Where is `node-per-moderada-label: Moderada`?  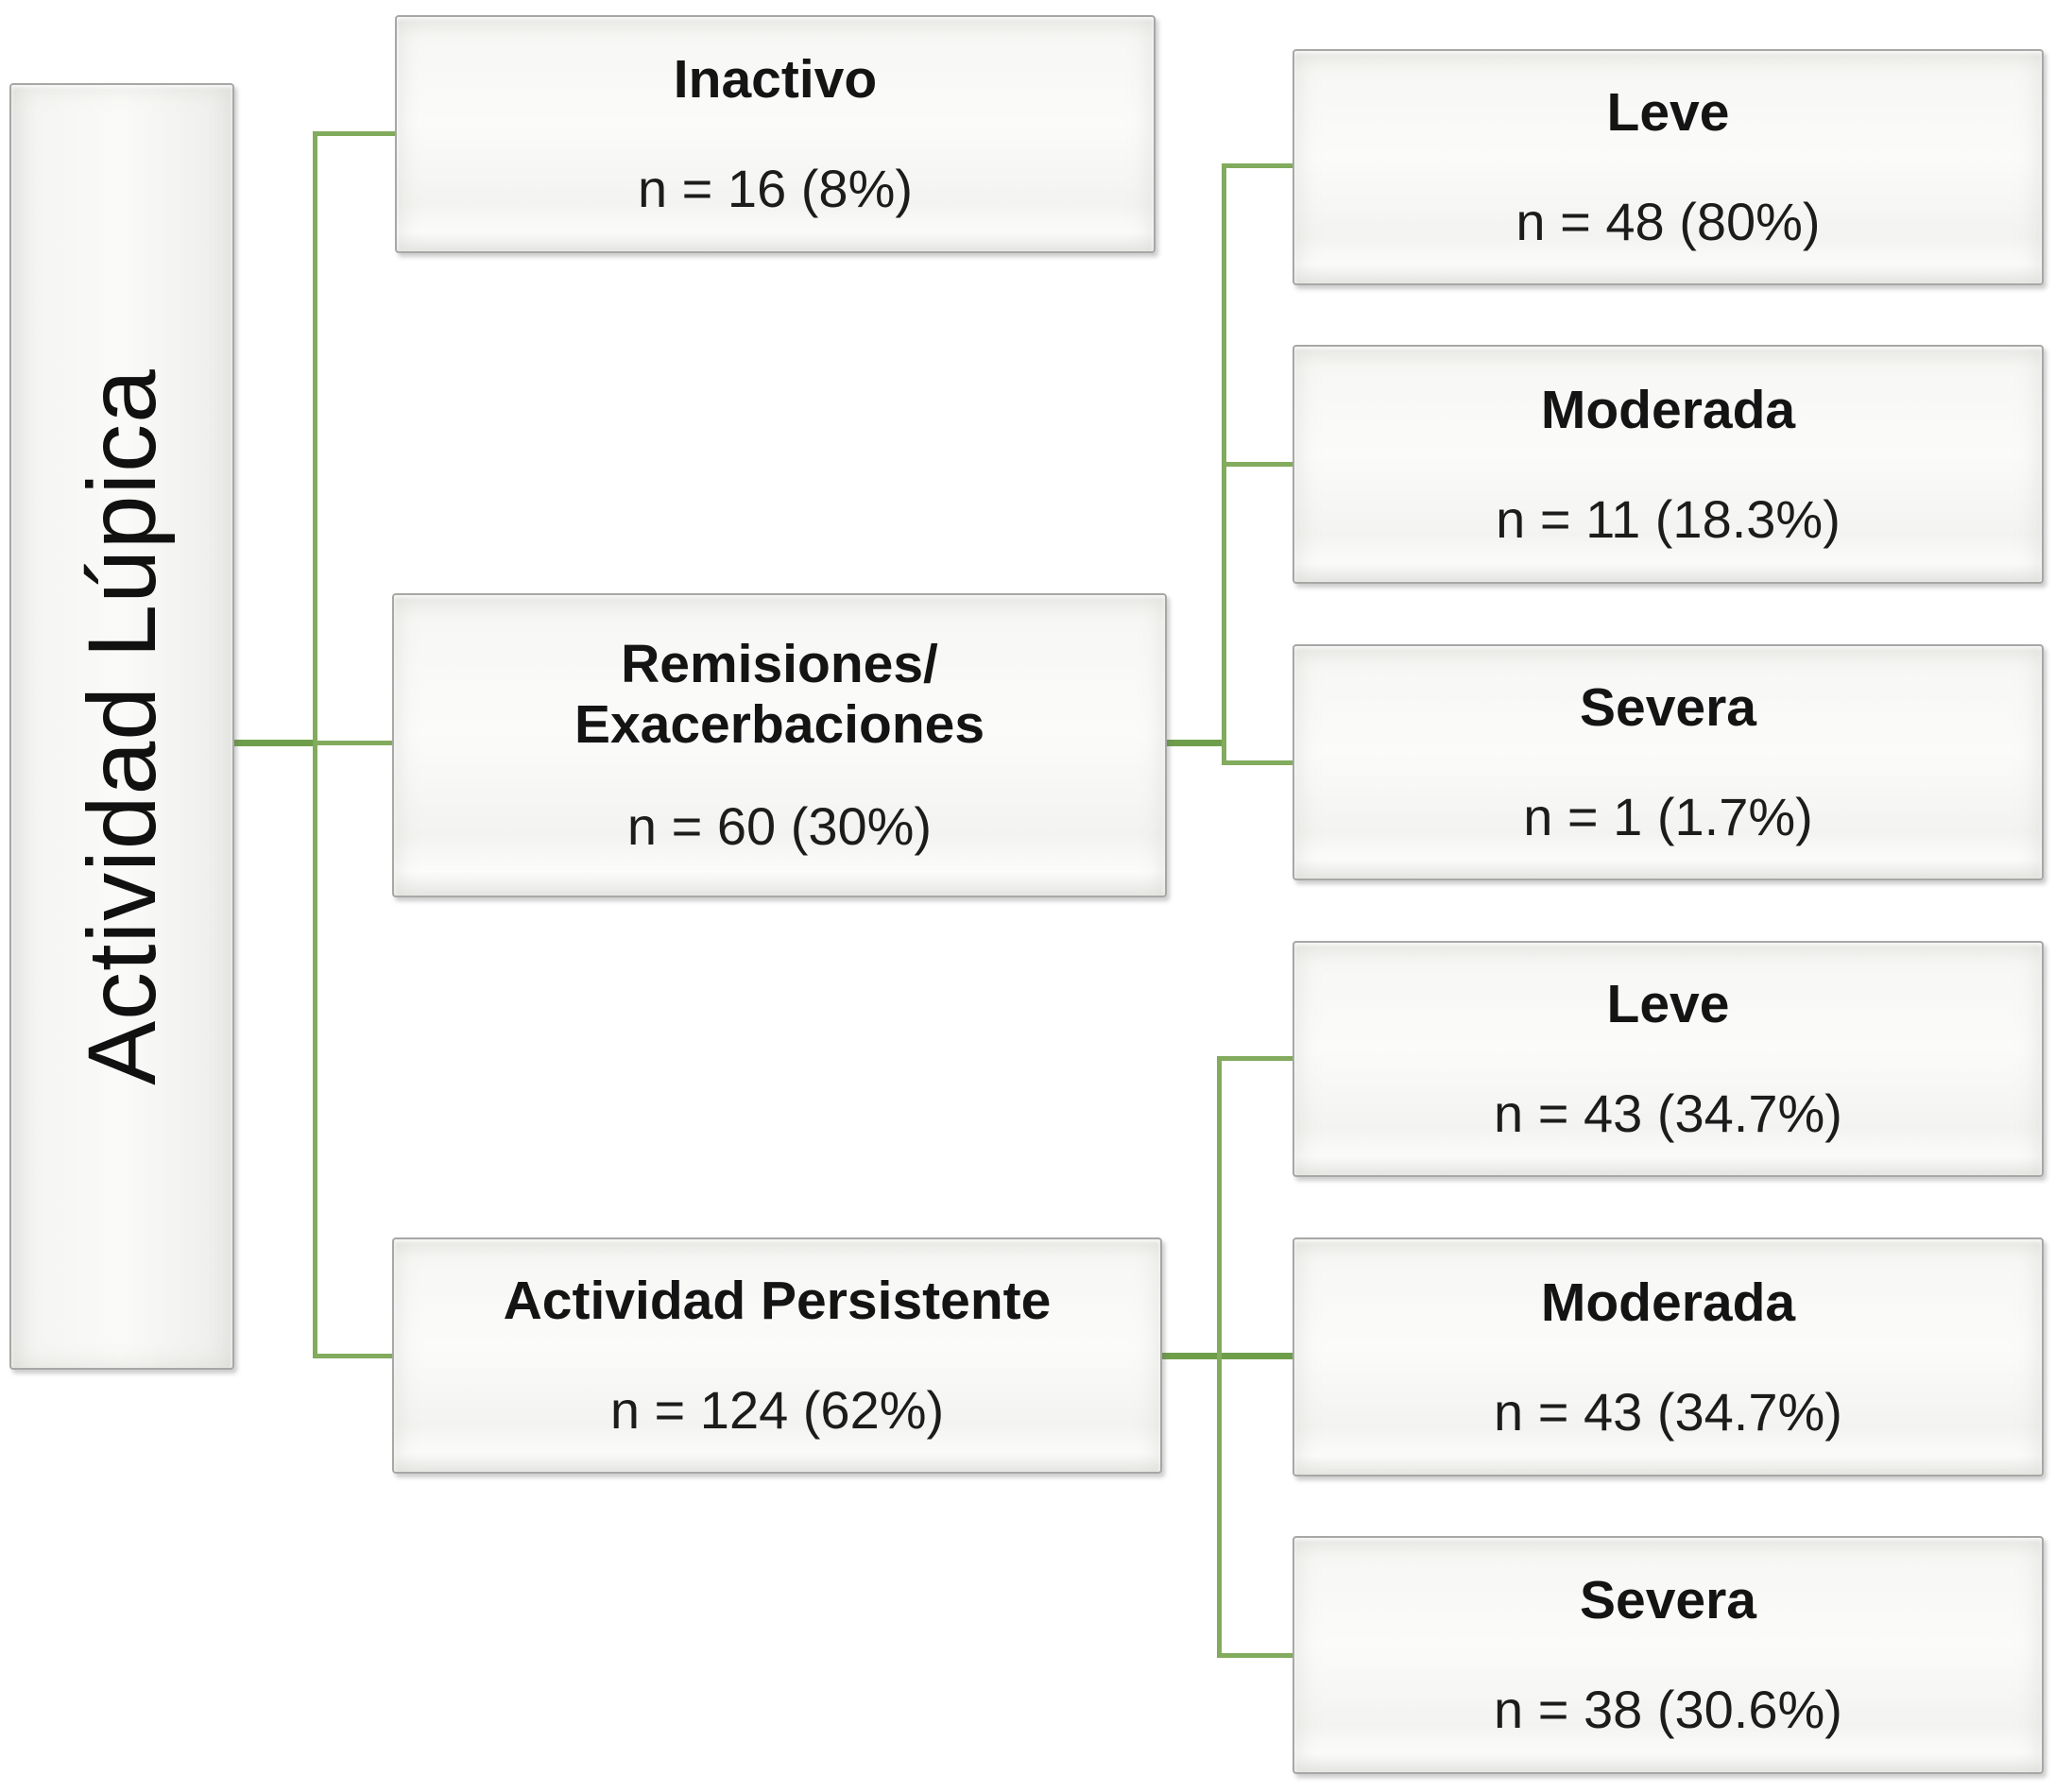
node-per-moderada-label: Moderada is located at coordinates (1668, 1302).